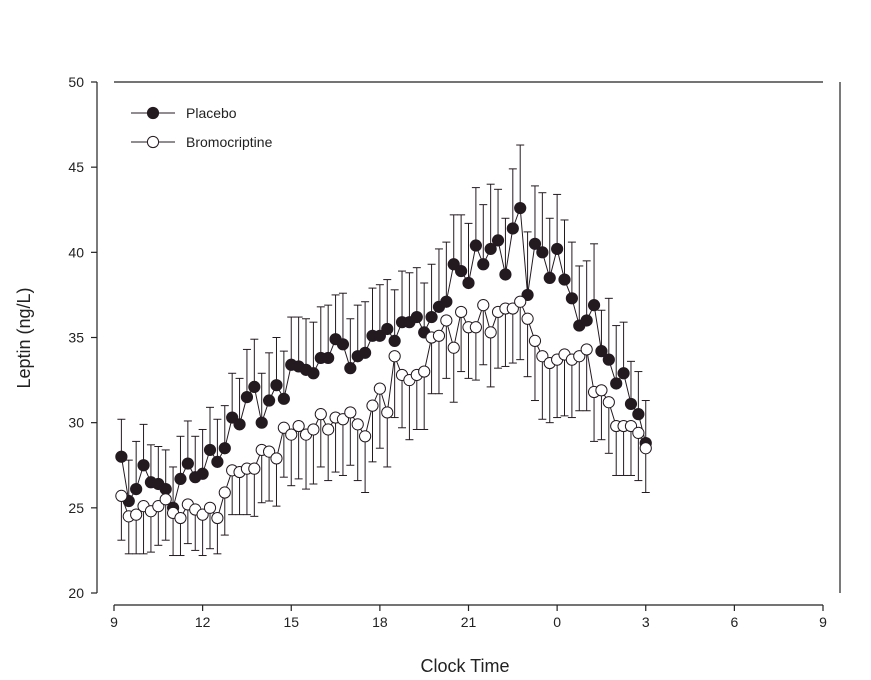 The width and height of the screenshot is (871, 680). I want to click on legend-placebo-label: Placebo, so click(211, 113).